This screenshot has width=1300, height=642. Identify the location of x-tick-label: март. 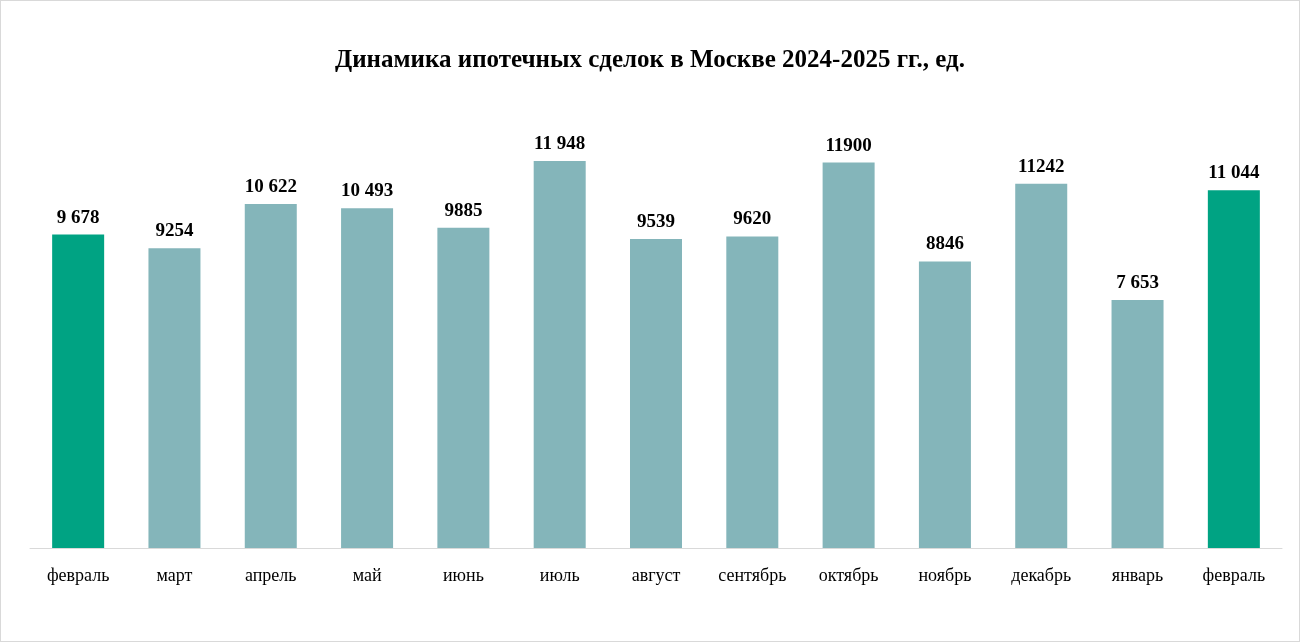
(174, 575).